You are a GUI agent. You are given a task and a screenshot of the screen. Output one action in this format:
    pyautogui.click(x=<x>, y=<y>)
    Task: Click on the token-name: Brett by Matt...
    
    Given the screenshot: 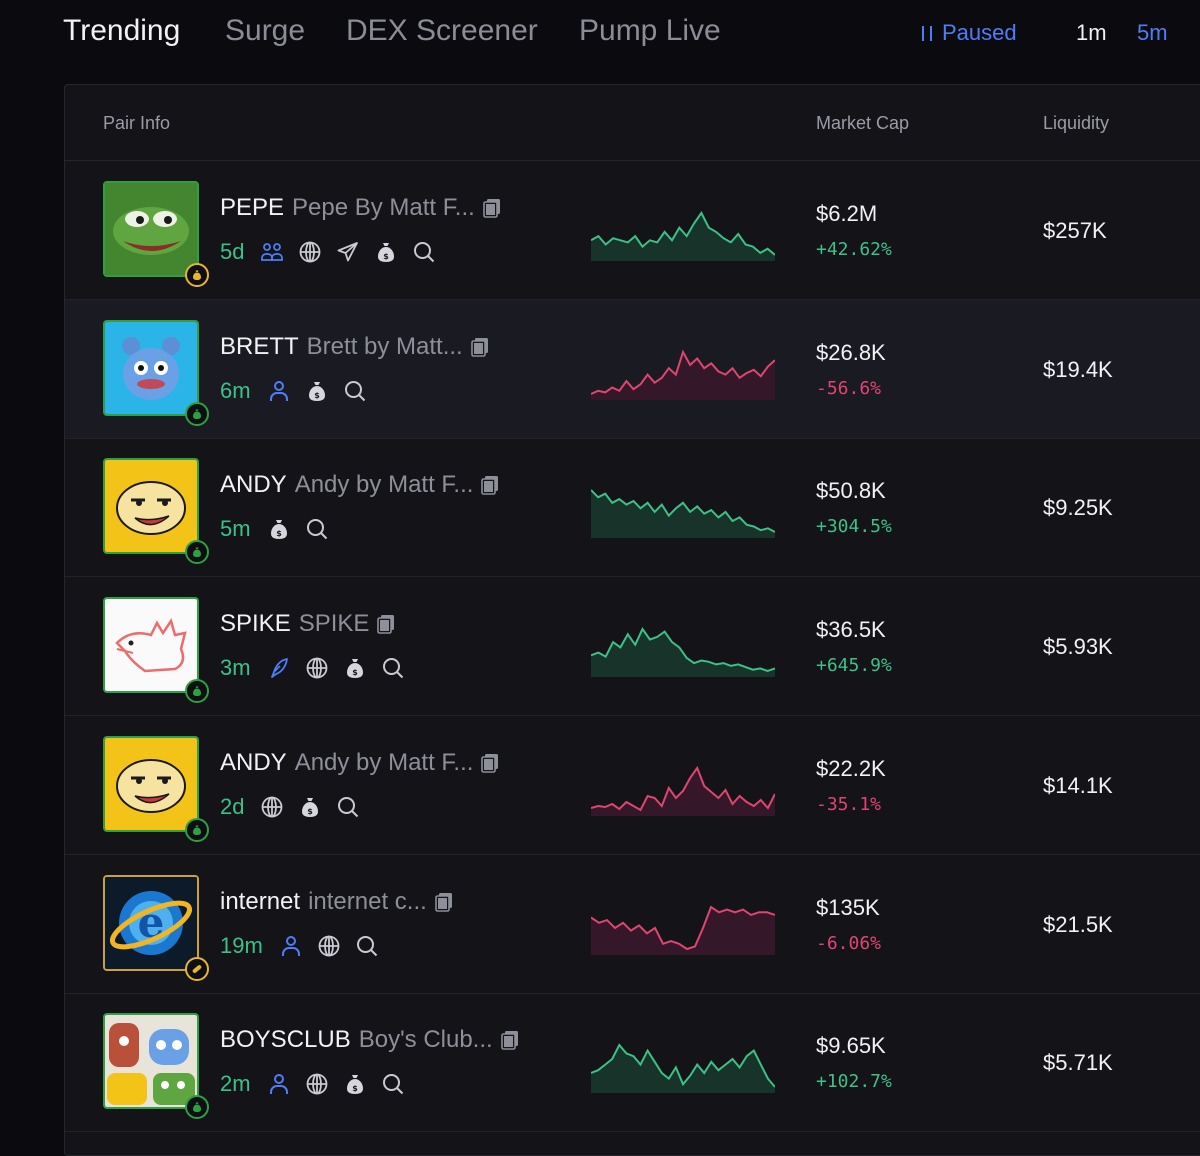 What is the action you would take?
    pyautogui.click(x=384, y=346)
    